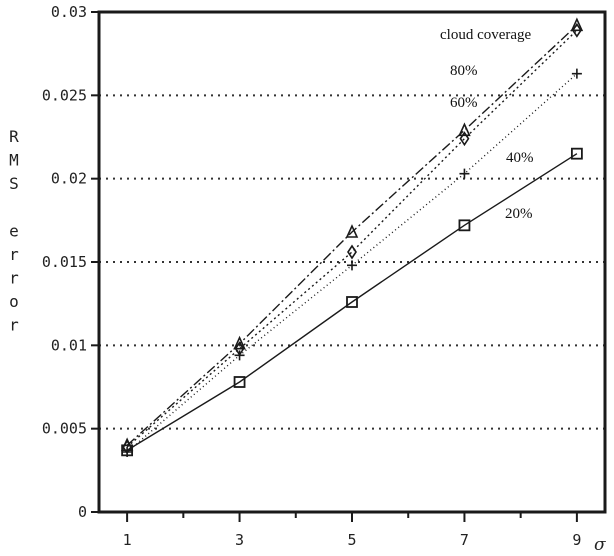 The width and height of the screenshot is (614, 556). I want to click on y-axis-label-char-7: r, so click(14, 325).